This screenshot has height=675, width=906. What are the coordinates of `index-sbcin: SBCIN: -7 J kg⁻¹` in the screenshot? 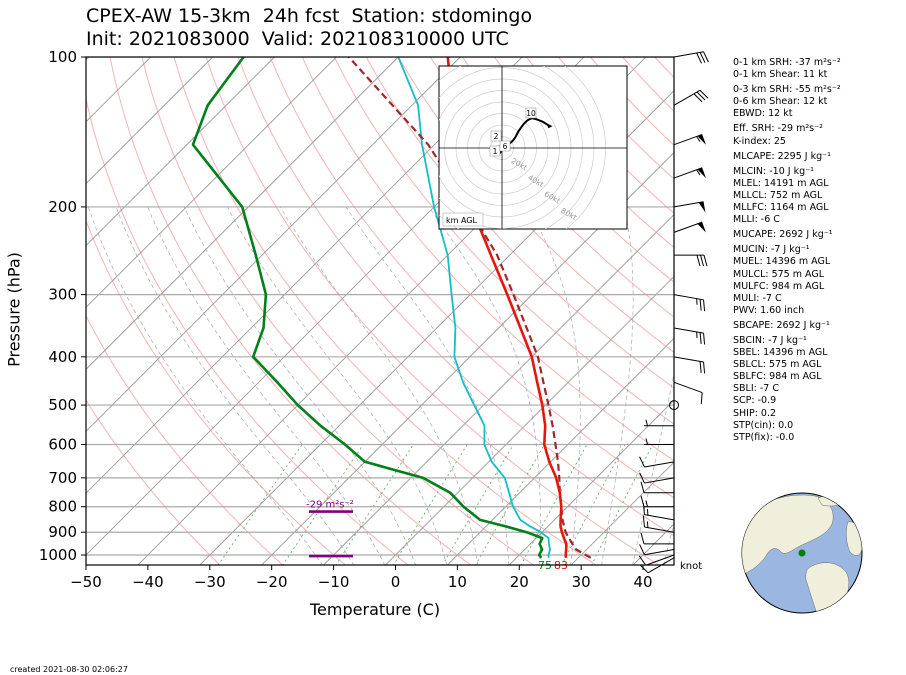 It's located at (770, 340).